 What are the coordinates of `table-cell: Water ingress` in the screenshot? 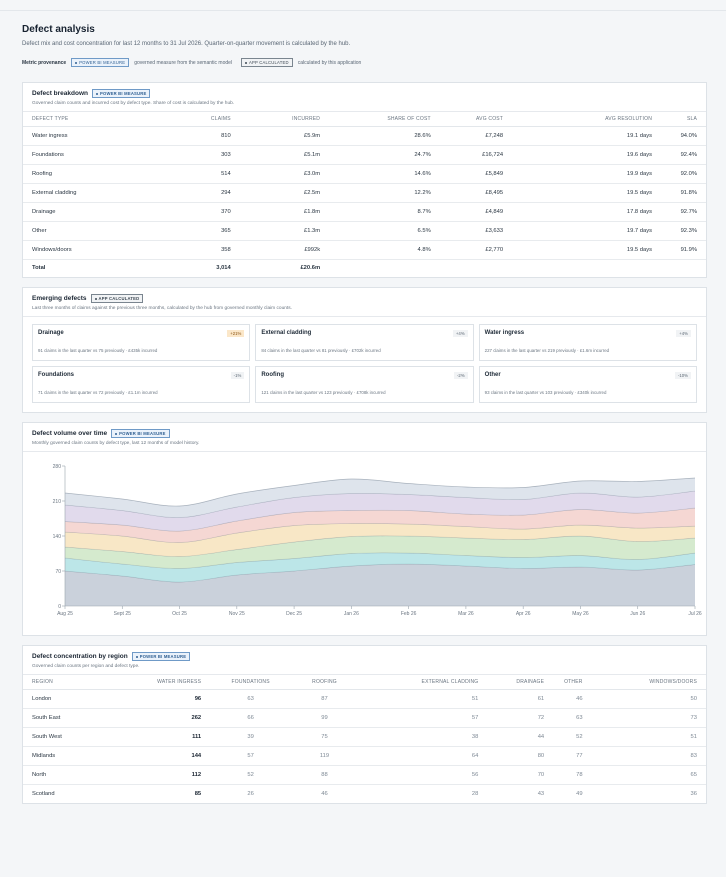 It's located at (87, 136).